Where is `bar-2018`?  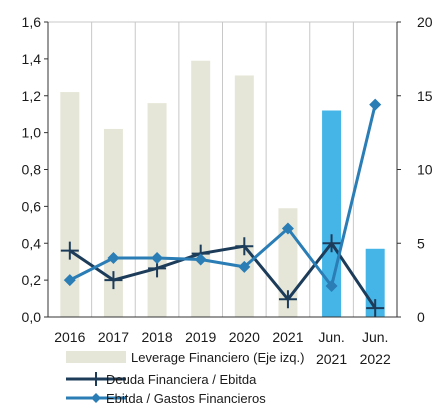
bar-2018 is located at coordinates (157, 210).